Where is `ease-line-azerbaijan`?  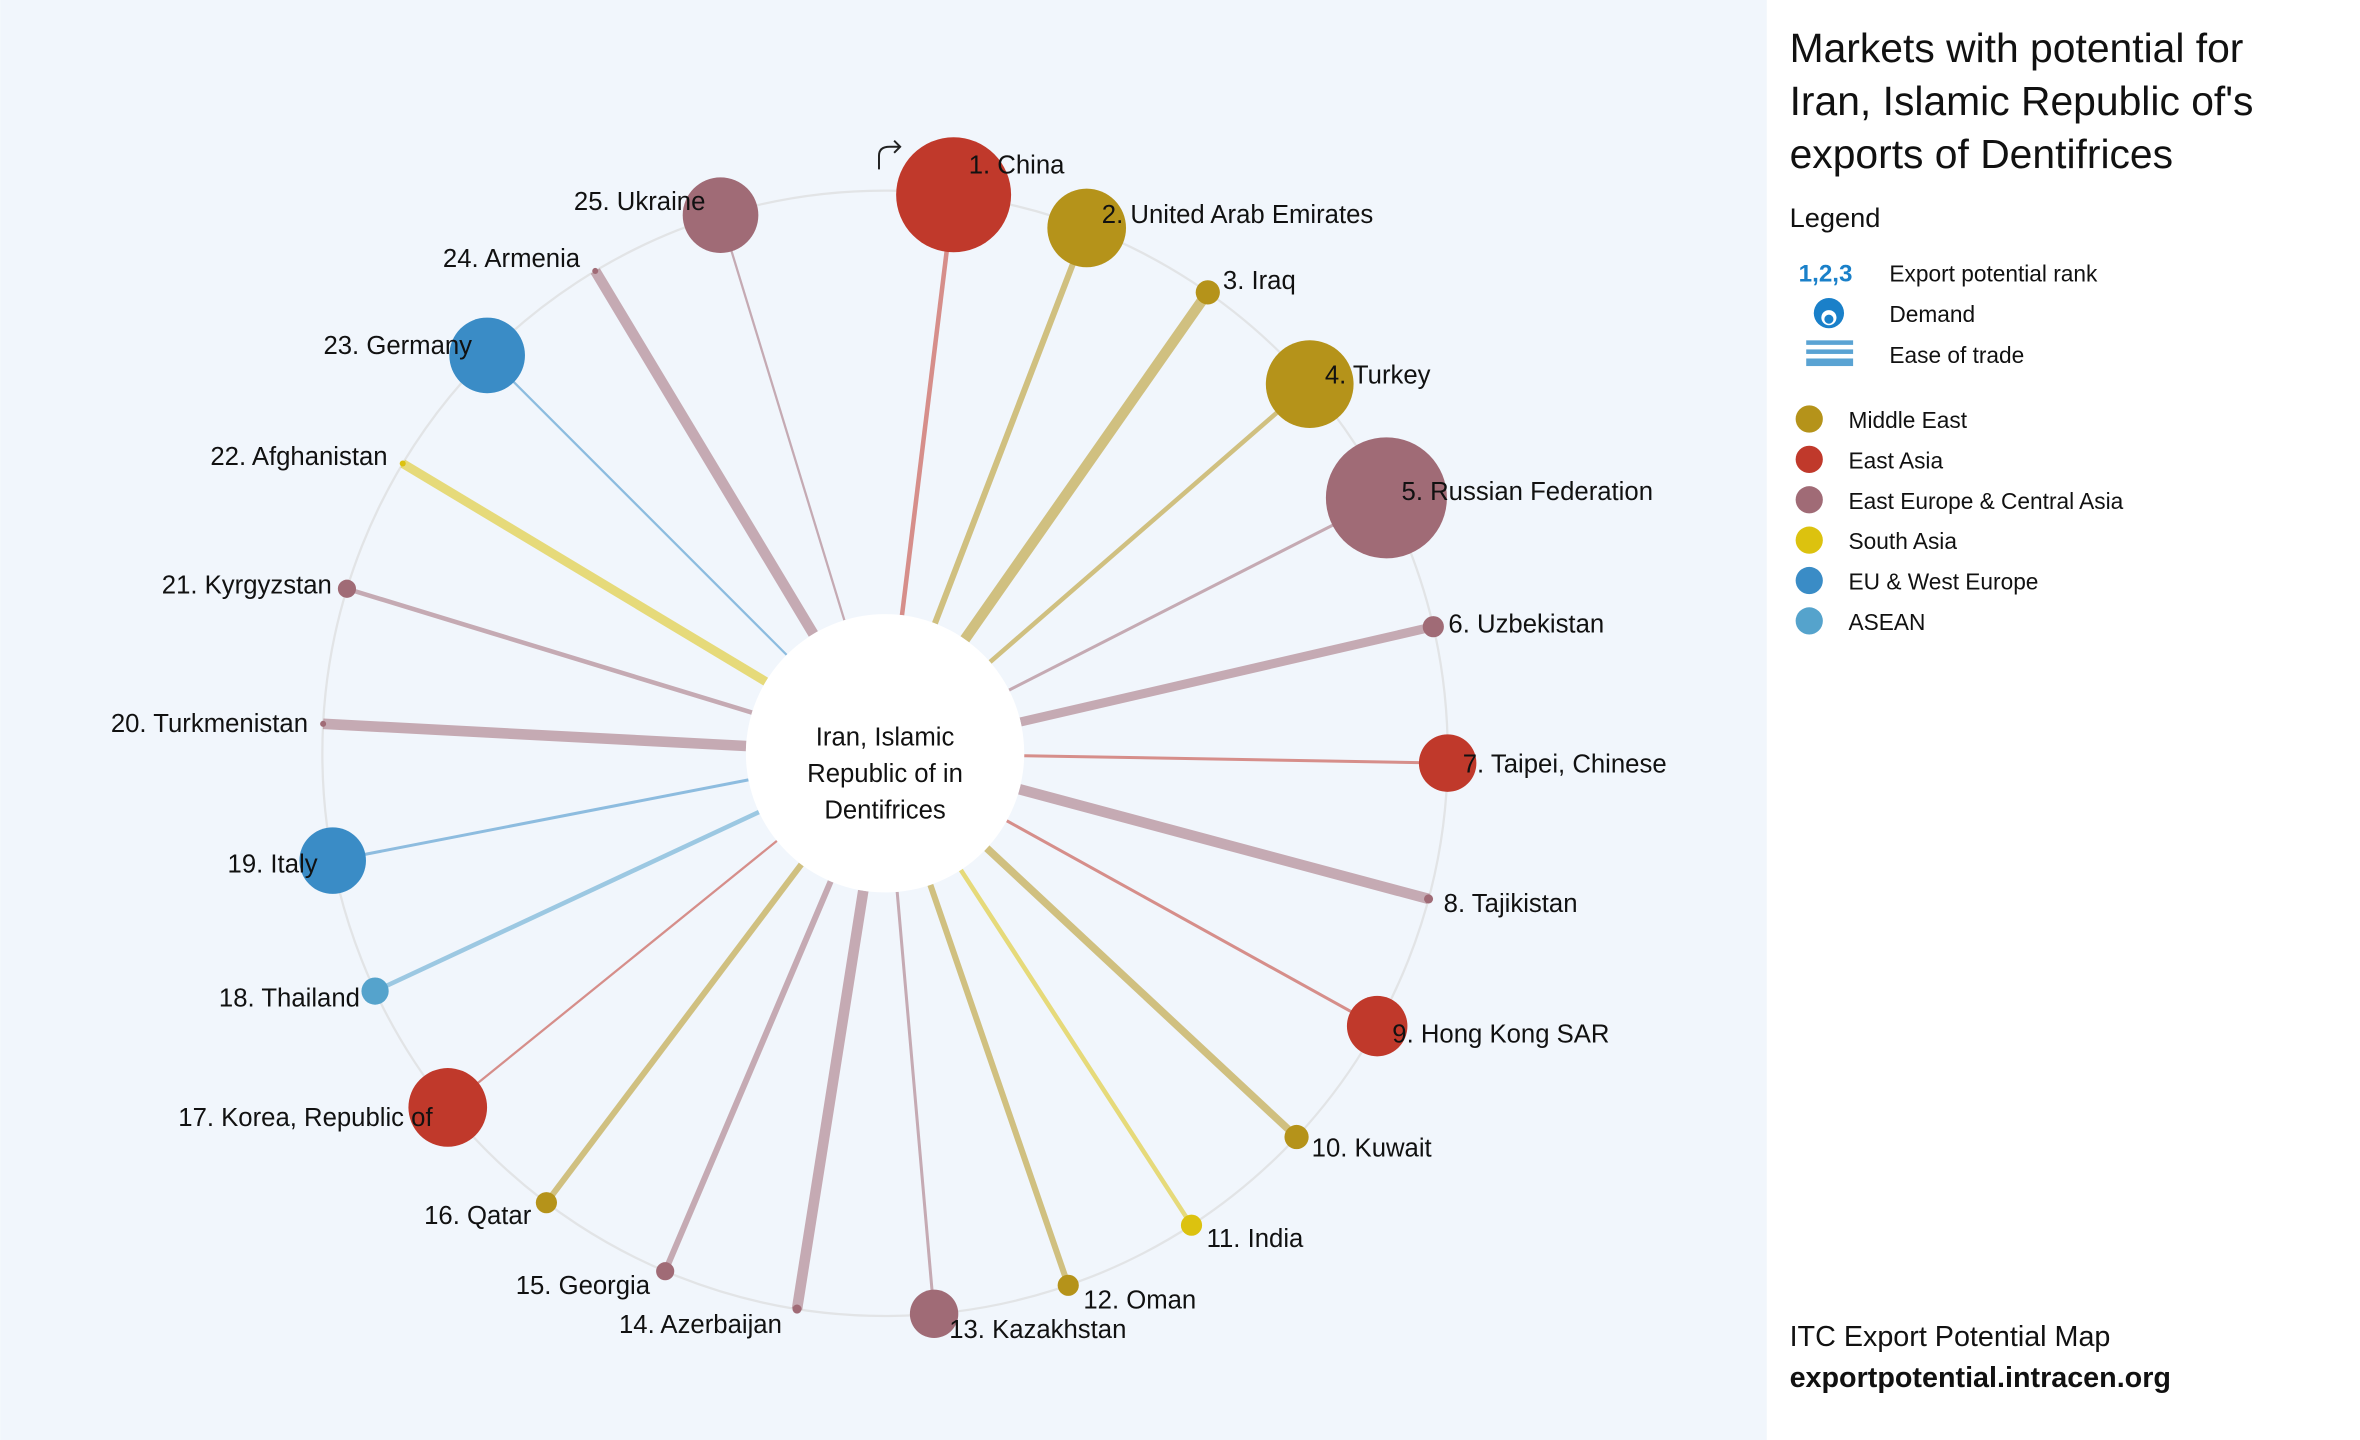 ease-line-azerbaijan is located at coordinates (830, 1099).